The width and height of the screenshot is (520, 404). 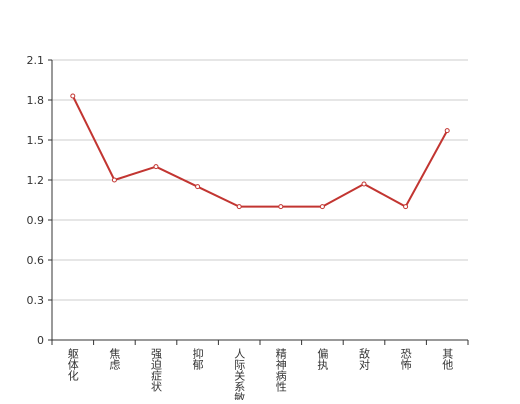 What do you see at coordinates (280, 370) in the screenshot?
I see `x-tick-label: 精神病性` at bounding box center [280, 370].